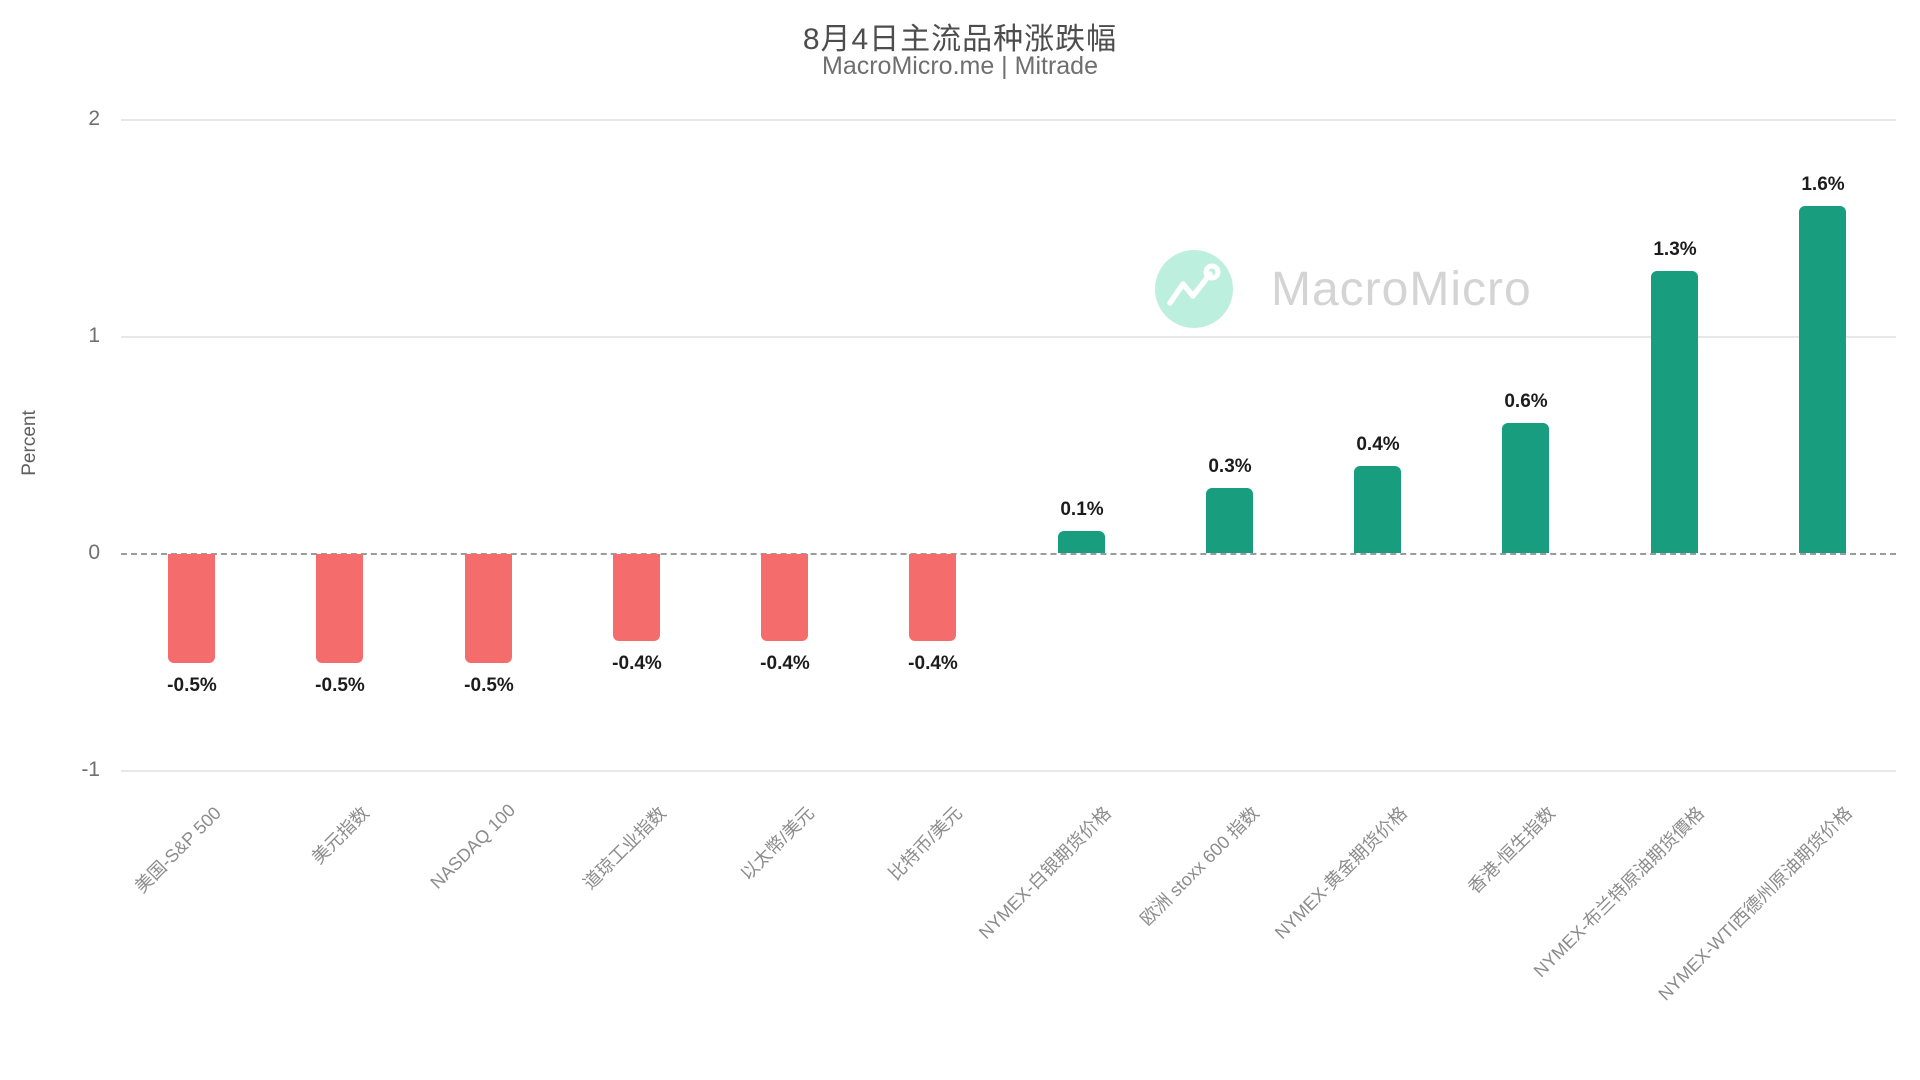  I want to click on x-axis-label: 香港-恒生指数, so click(1511, 850).